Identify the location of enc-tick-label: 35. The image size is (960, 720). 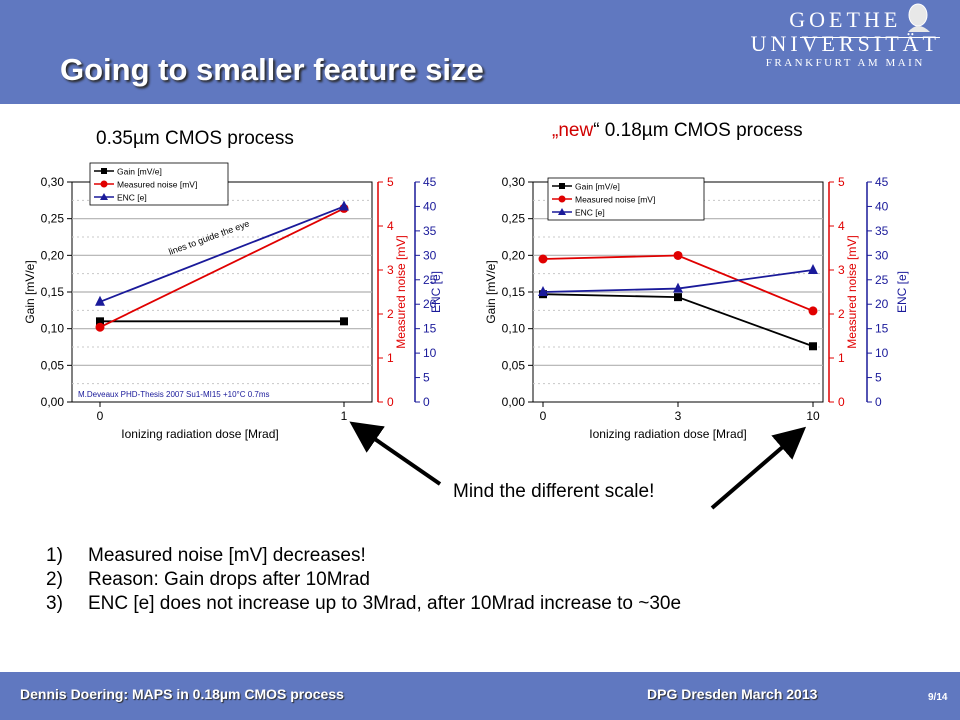
(430, 231).